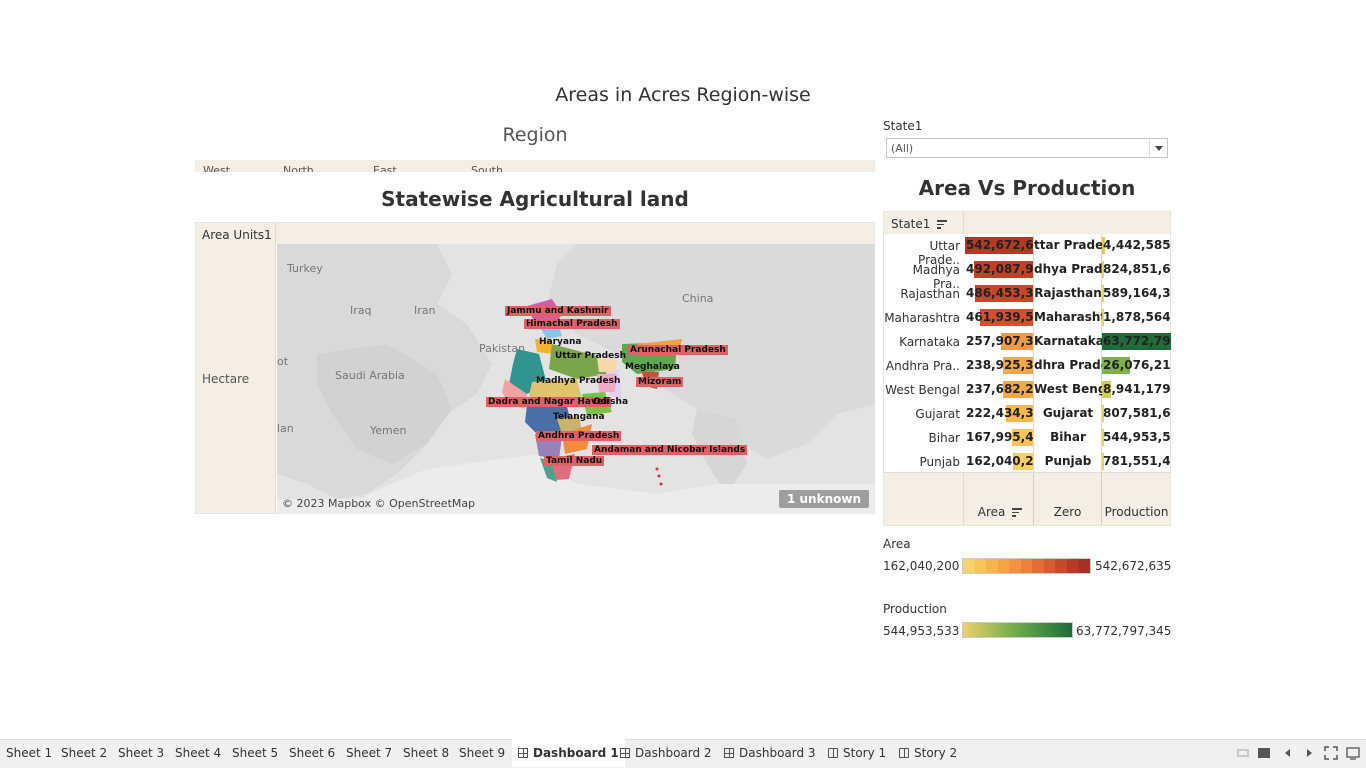  Describe the element at coordinates (1331, 753) in the screenshot. I see `fit-icon` at that location.